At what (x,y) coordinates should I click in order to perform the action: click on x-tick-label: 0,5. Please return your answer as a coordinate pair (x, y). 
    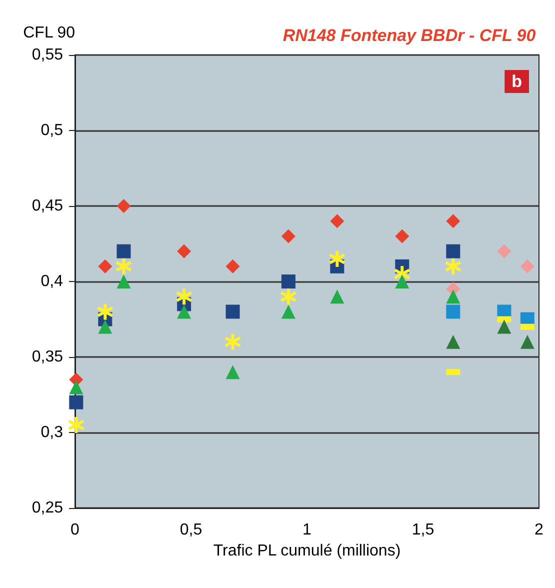
    Looking at the image, I should click on (191, 530).